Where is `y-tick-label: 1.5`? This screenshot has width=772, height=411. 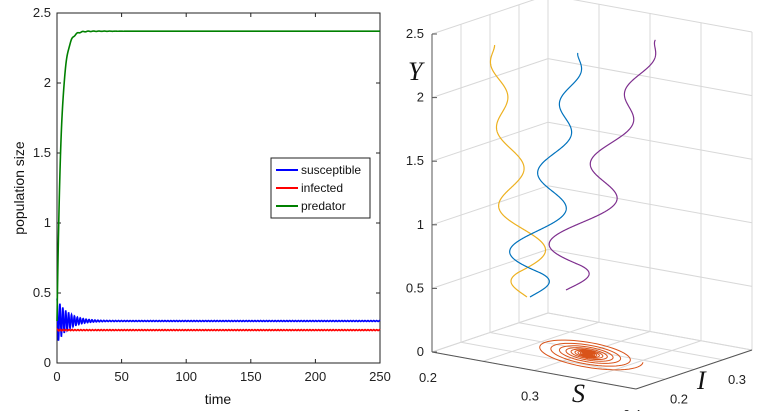
y-tick-label: 1.5 is located at coordinates (42, 152).